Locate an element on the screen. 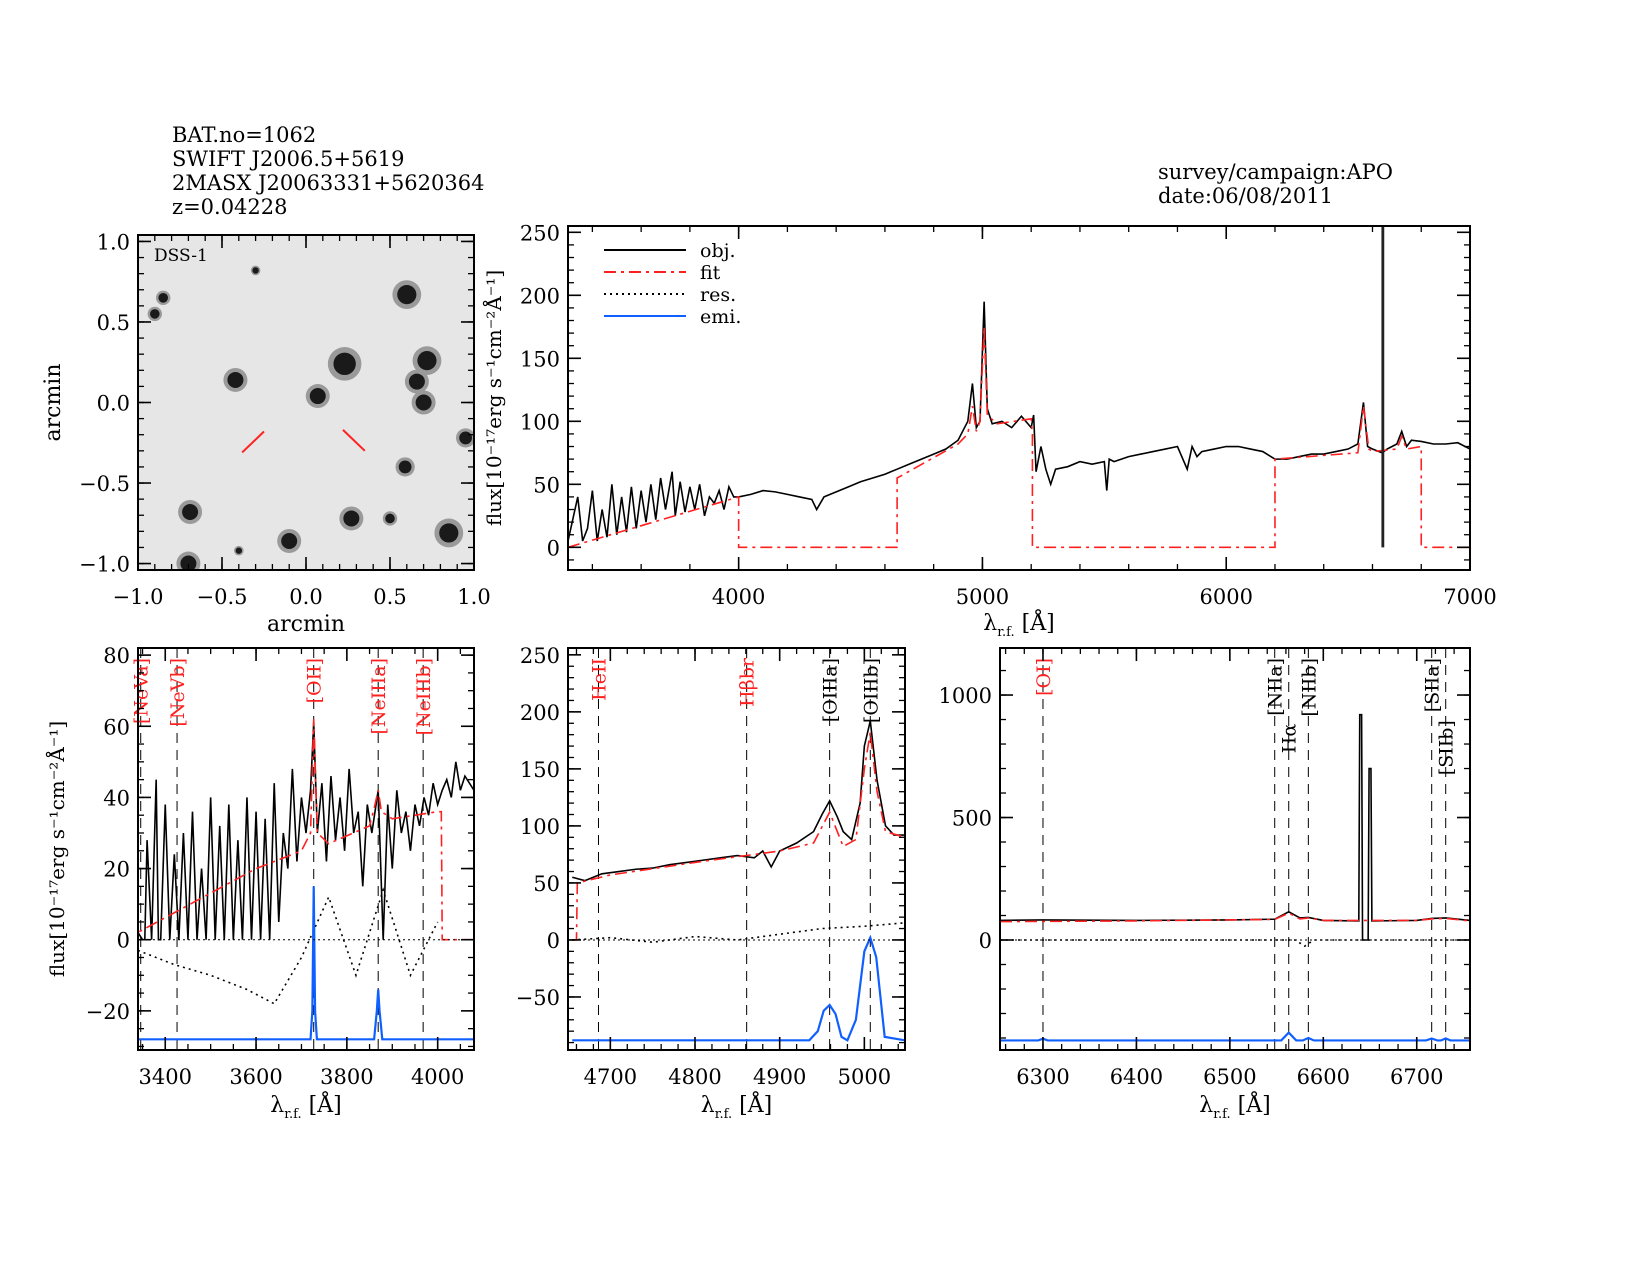 The width and height of the screenshot is (1650, 1275). x-tick-label: 0.5 is located at coordinates (389, 597).